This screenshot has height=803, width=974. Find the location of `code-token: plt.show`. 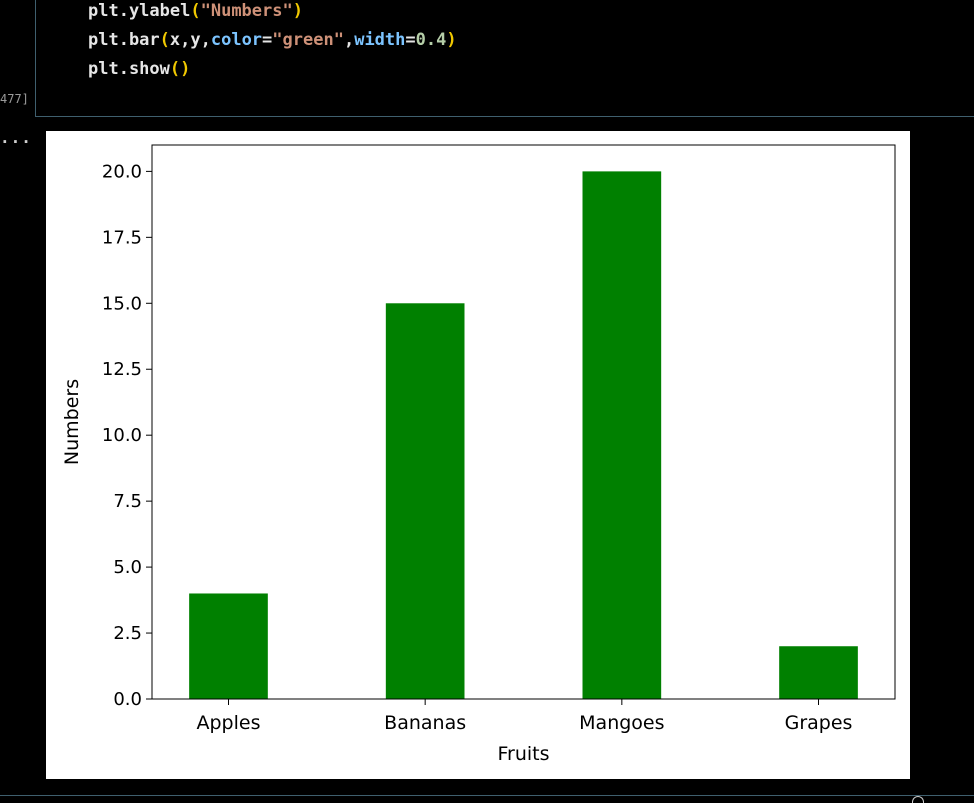

code-token: plt.show is located at coordinates (129, 69).